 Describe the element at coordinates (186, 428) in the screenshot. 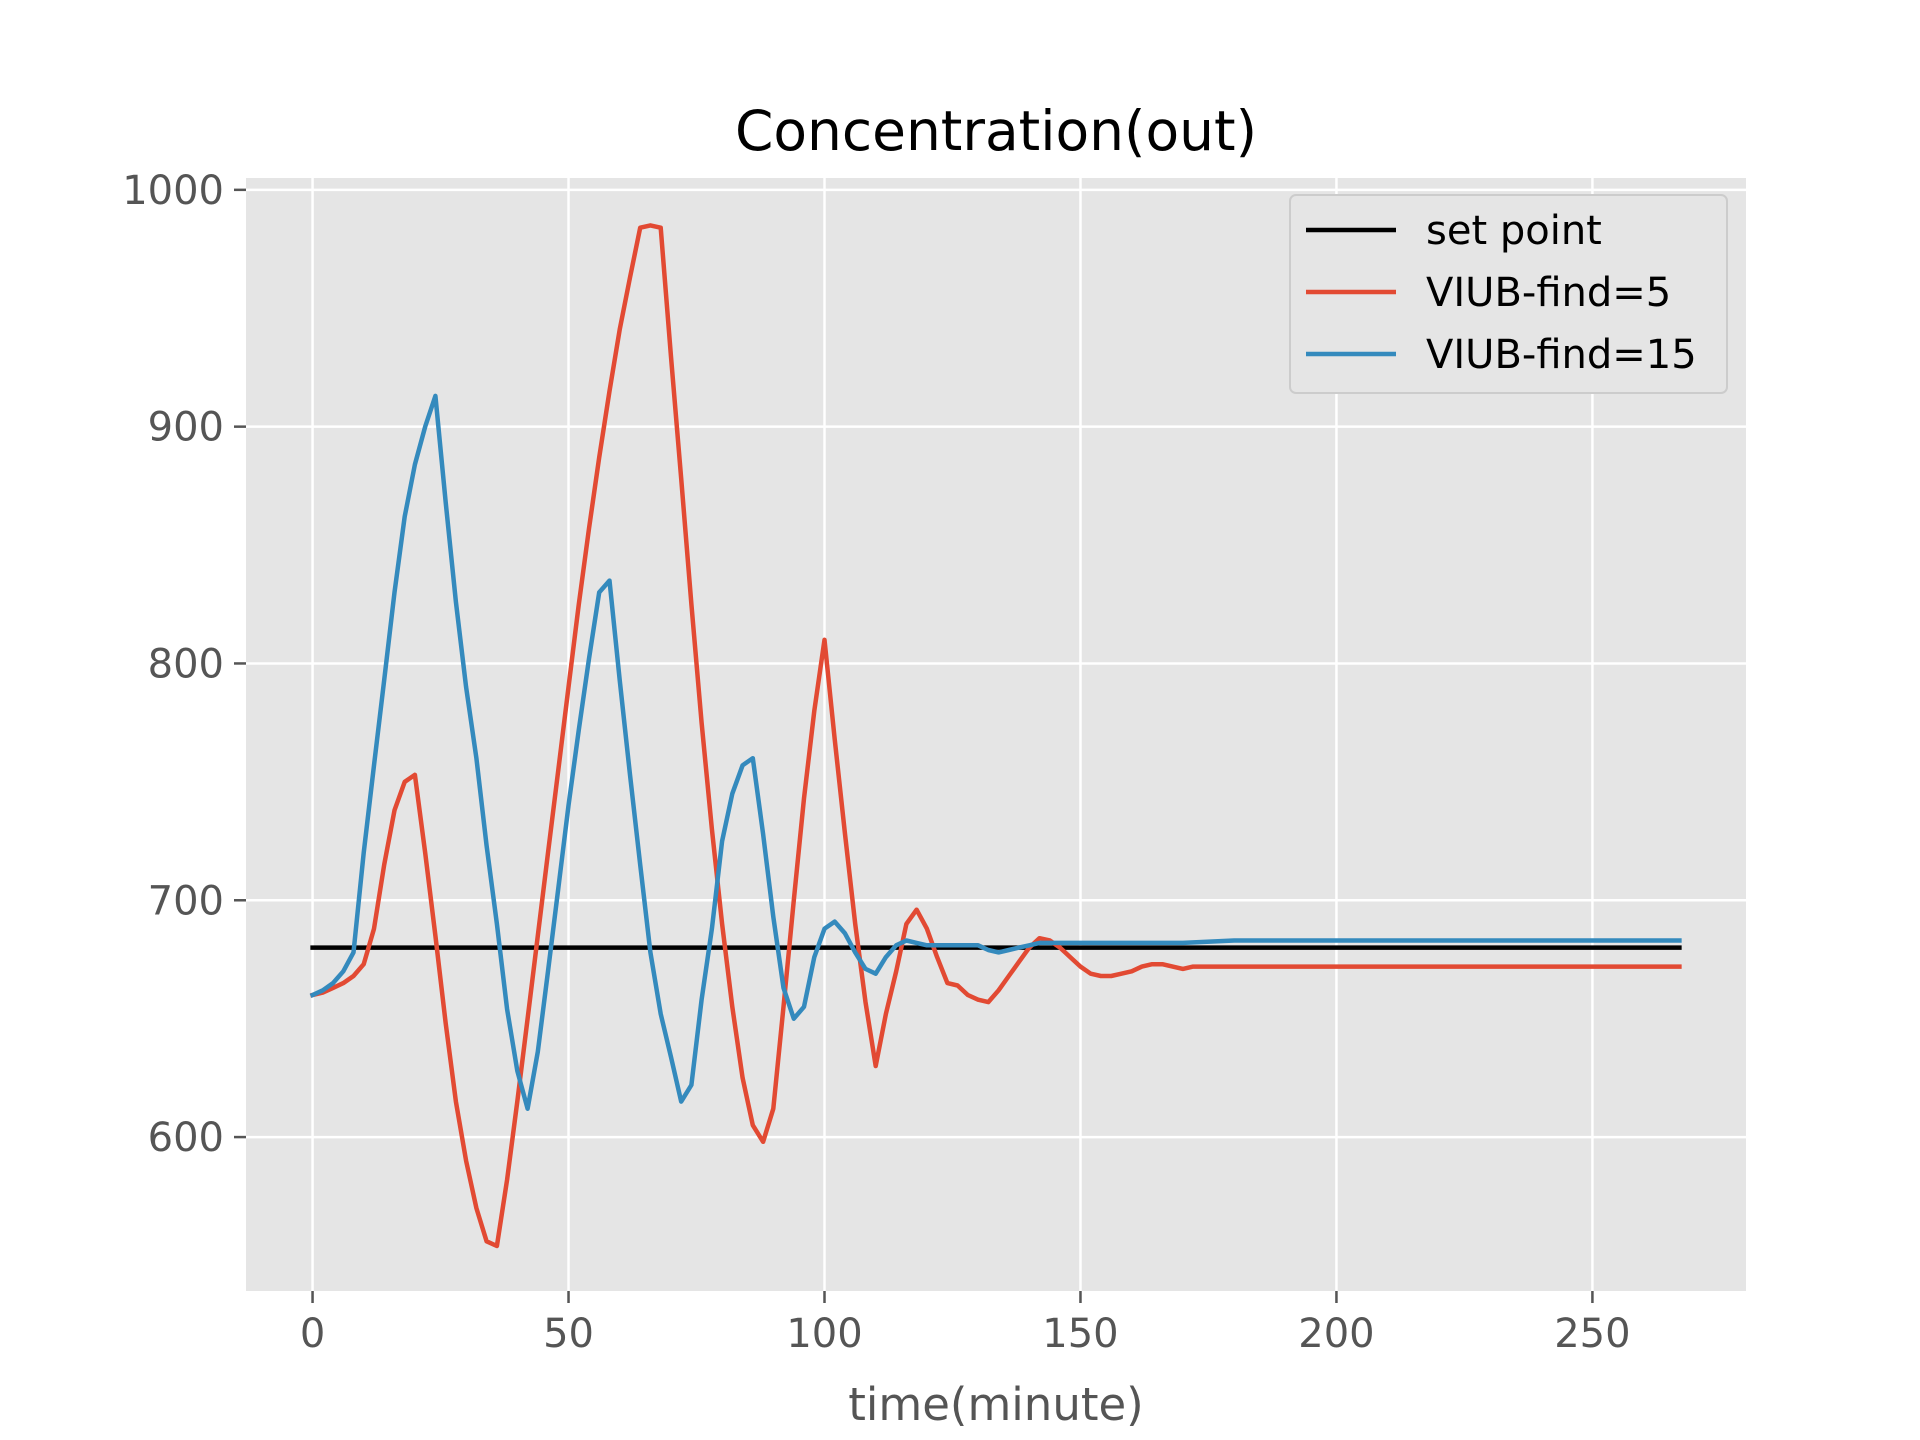

I see `y-tick-label: 900` at that location.